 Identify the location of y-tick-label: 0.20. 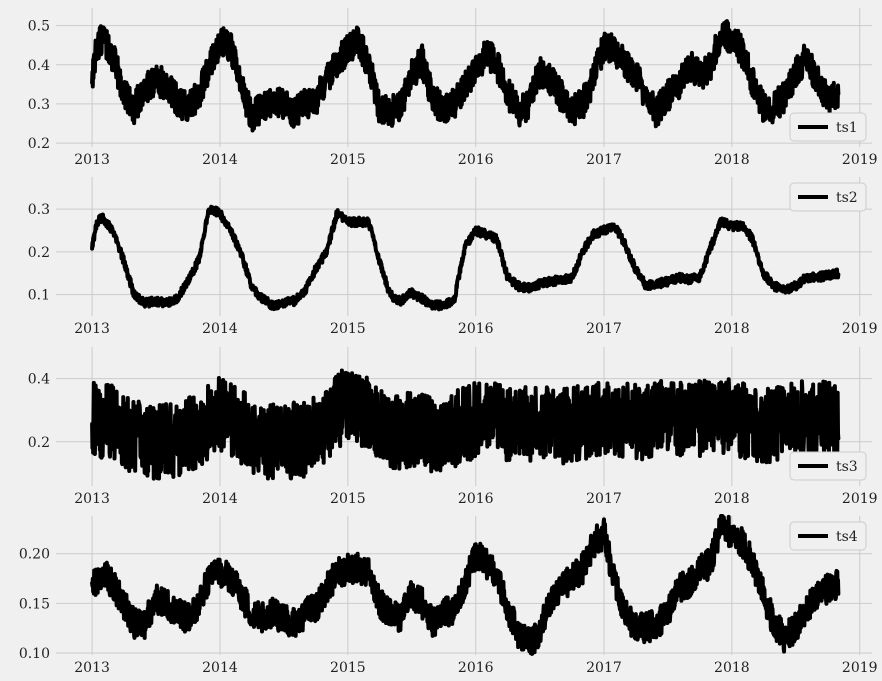
(34, 555).